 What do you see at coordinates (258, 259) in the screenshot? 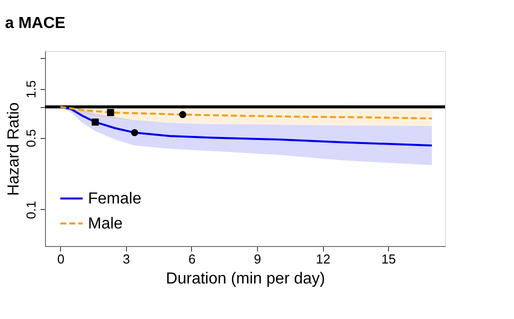
I see `x-tick-label: 9` at bounding box center [258, 259].